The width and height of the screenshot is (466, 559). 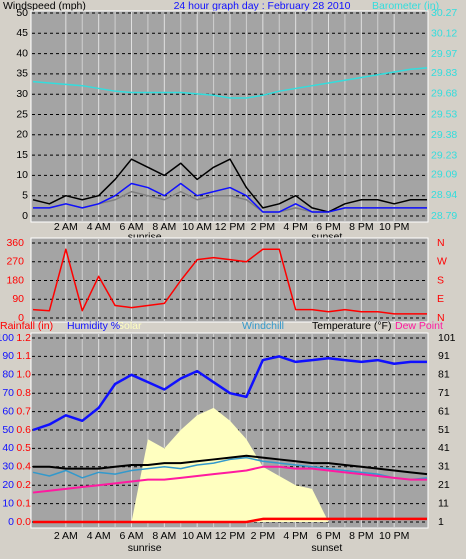 I want to click on y2-tick-label: 28.79, so click(x=444, y=216).